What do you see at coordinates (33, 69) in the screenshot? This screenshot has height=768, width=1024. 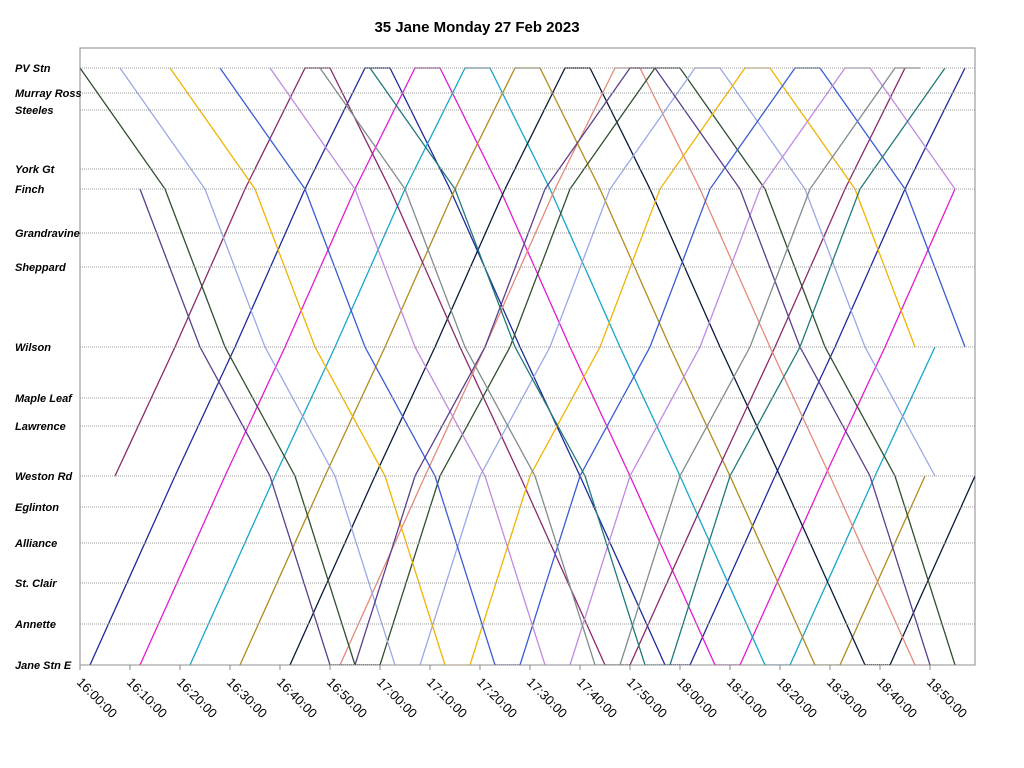 I see `y-tick-label: PV Stn` at bounding box center [33, 69].